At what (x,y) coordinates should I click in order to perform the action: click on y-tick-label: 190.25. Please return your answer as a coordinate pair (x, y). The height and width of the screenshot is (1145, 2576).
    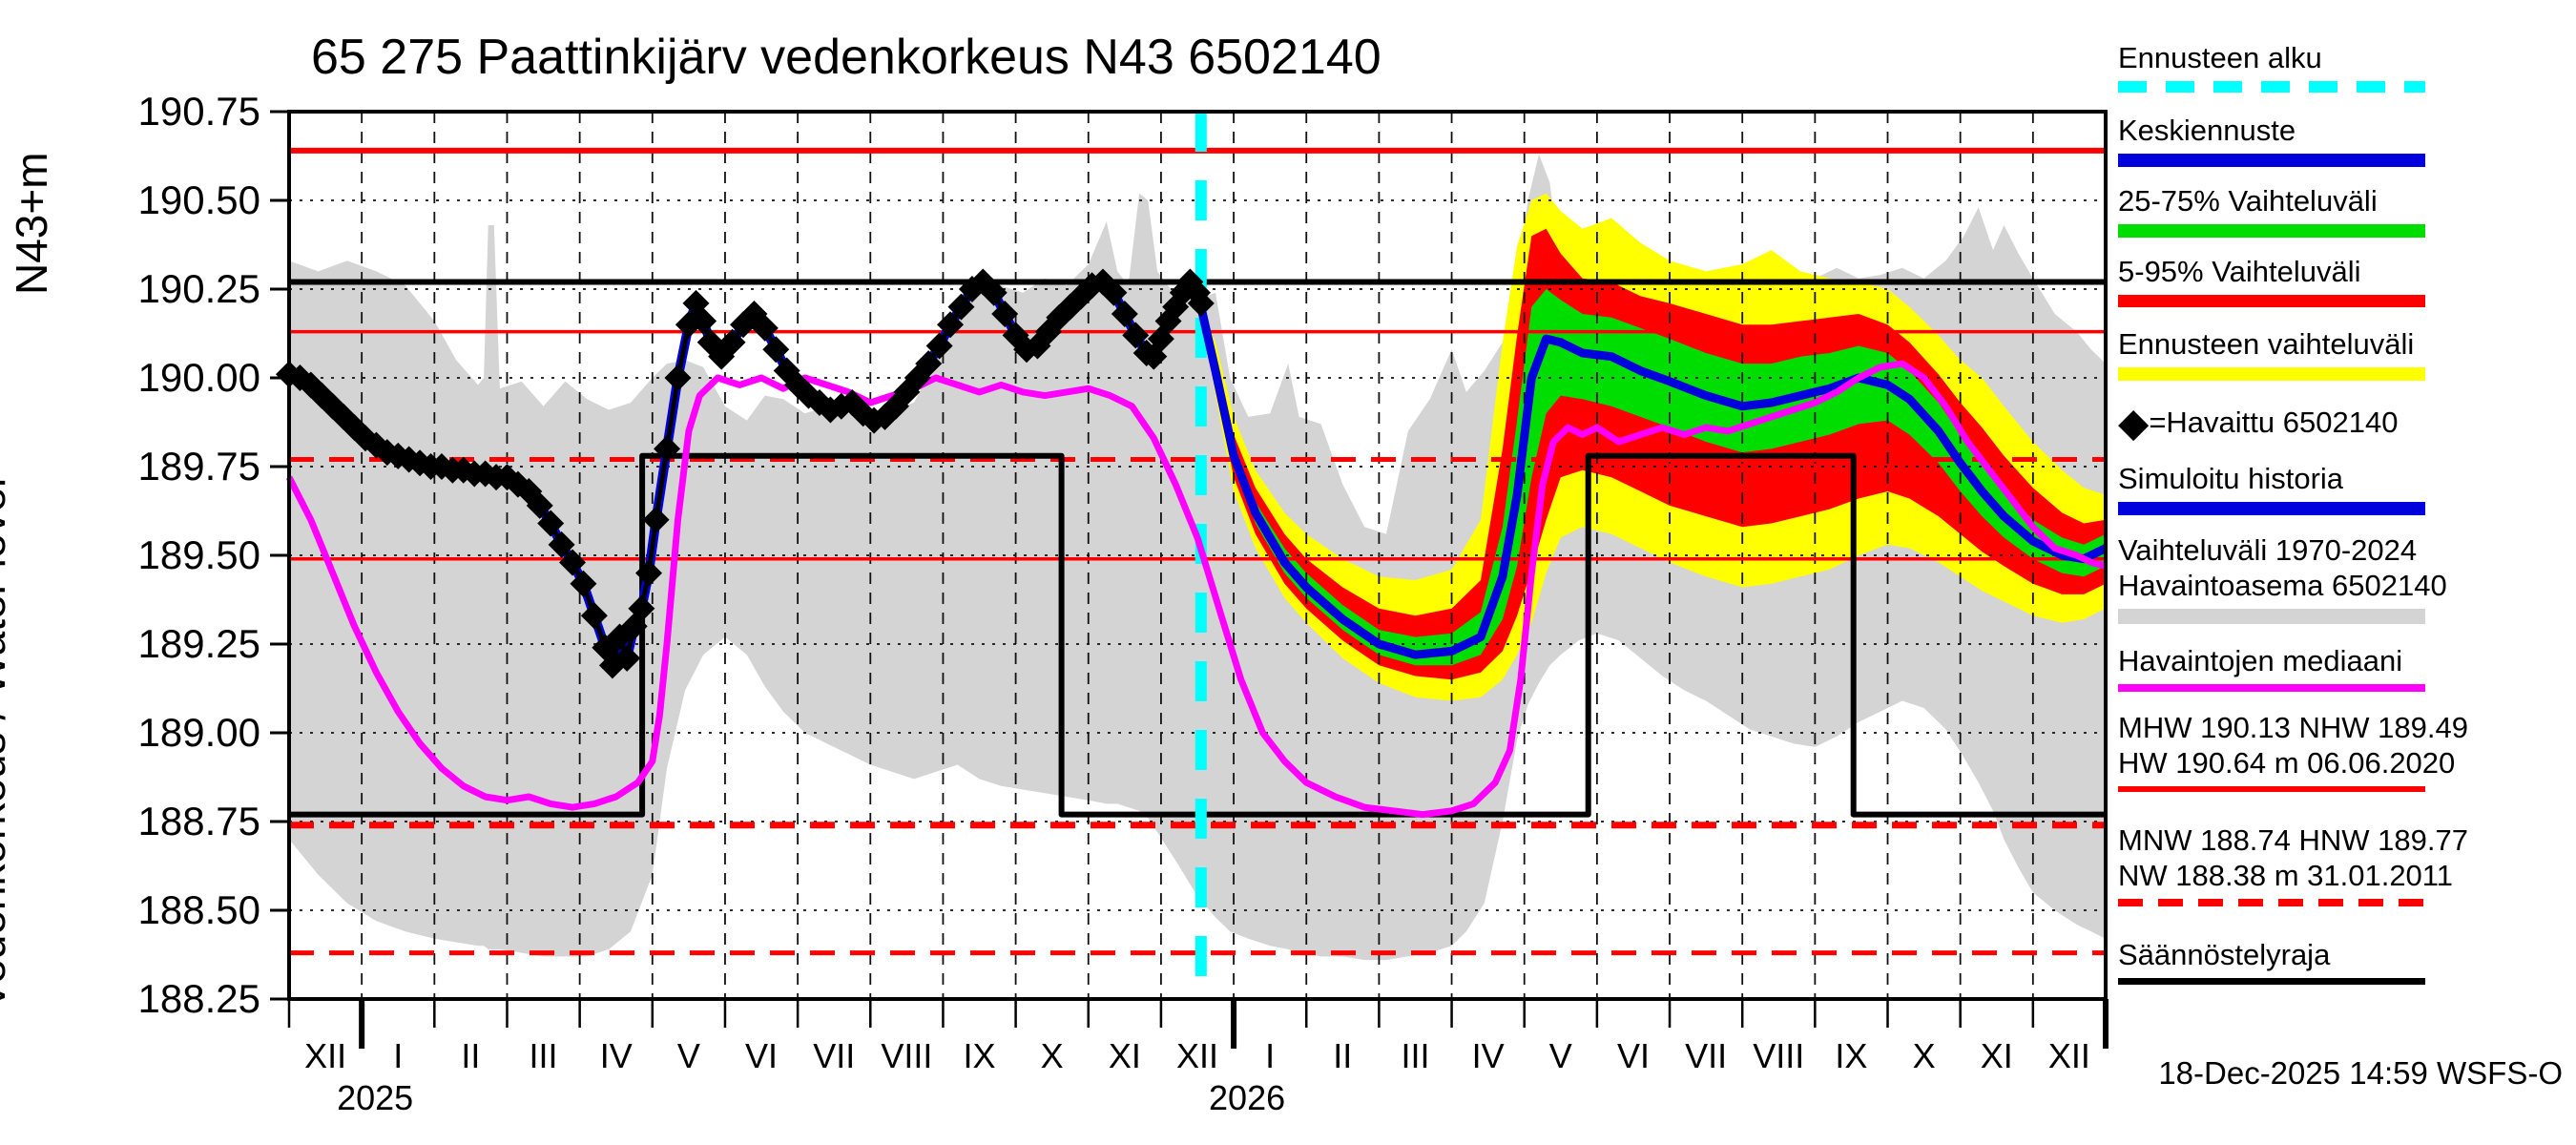
    Looking at the image, I should click on (199, 288).